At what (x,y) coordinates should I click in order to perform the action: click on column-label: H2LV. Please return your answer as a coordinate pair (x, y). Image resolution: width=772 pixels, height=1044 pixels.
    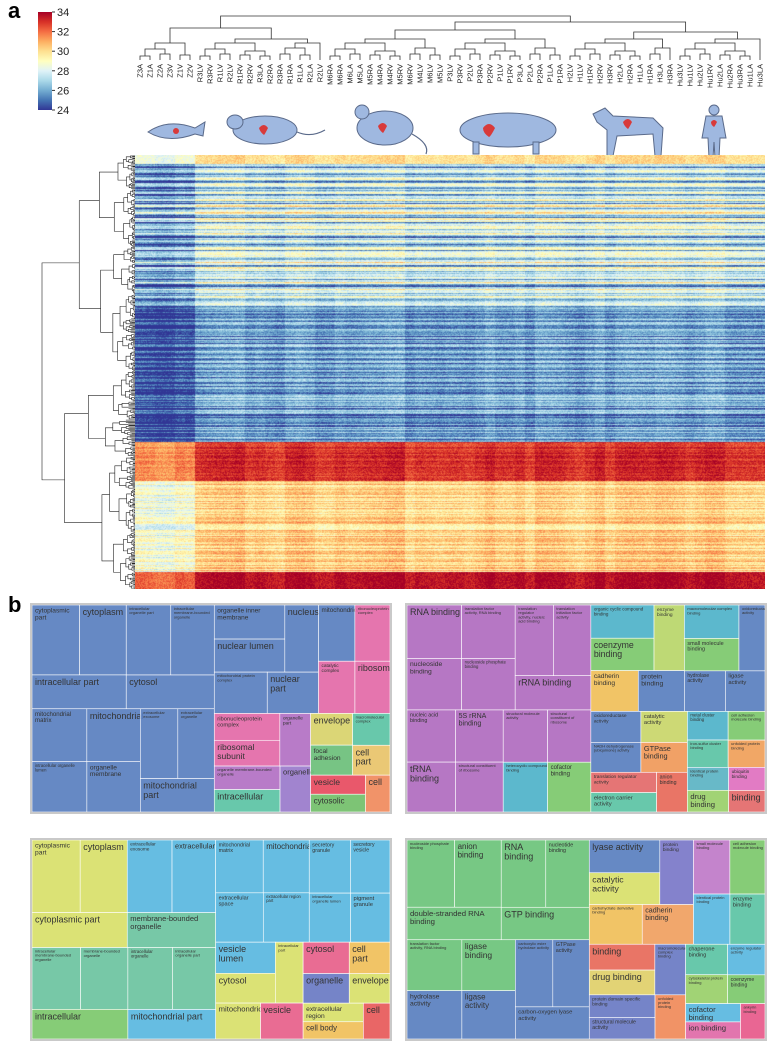
    Looking at the image, I should click on (570, 73).